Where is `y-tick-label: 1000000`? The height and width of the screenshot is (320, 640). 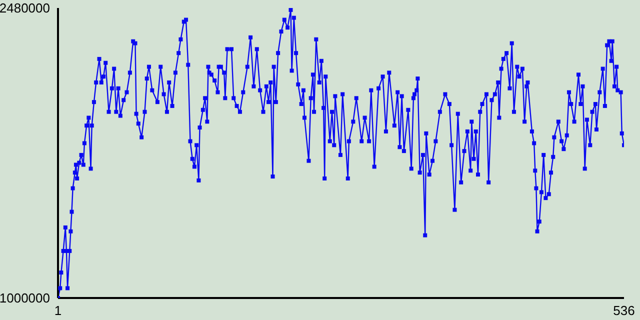
y-tick-label: 1000000 is located at coordinates (25, 298).